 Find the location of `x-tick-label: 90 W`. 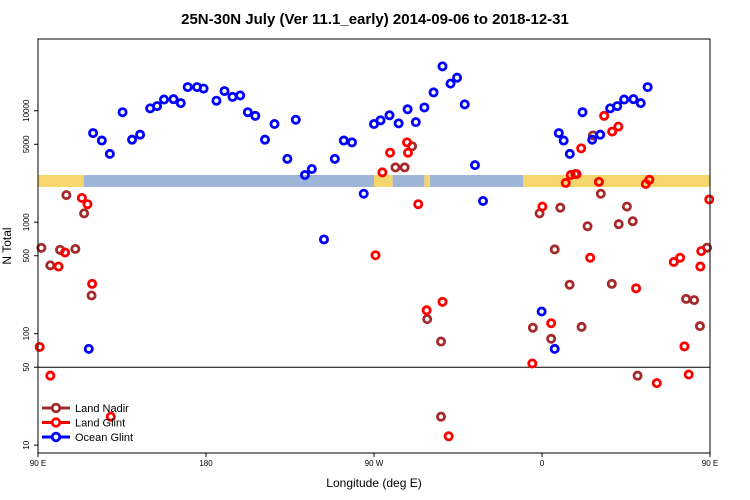

x-tick-label: 90 W is located at coordinates (374, 463).